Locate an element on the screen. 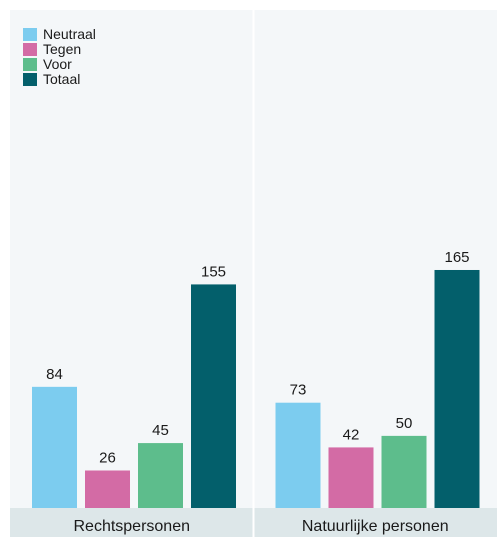 This screenshot has height=537, width=501. bar-tegen-natuurlijke-personen is located at coordinates (351, 477).